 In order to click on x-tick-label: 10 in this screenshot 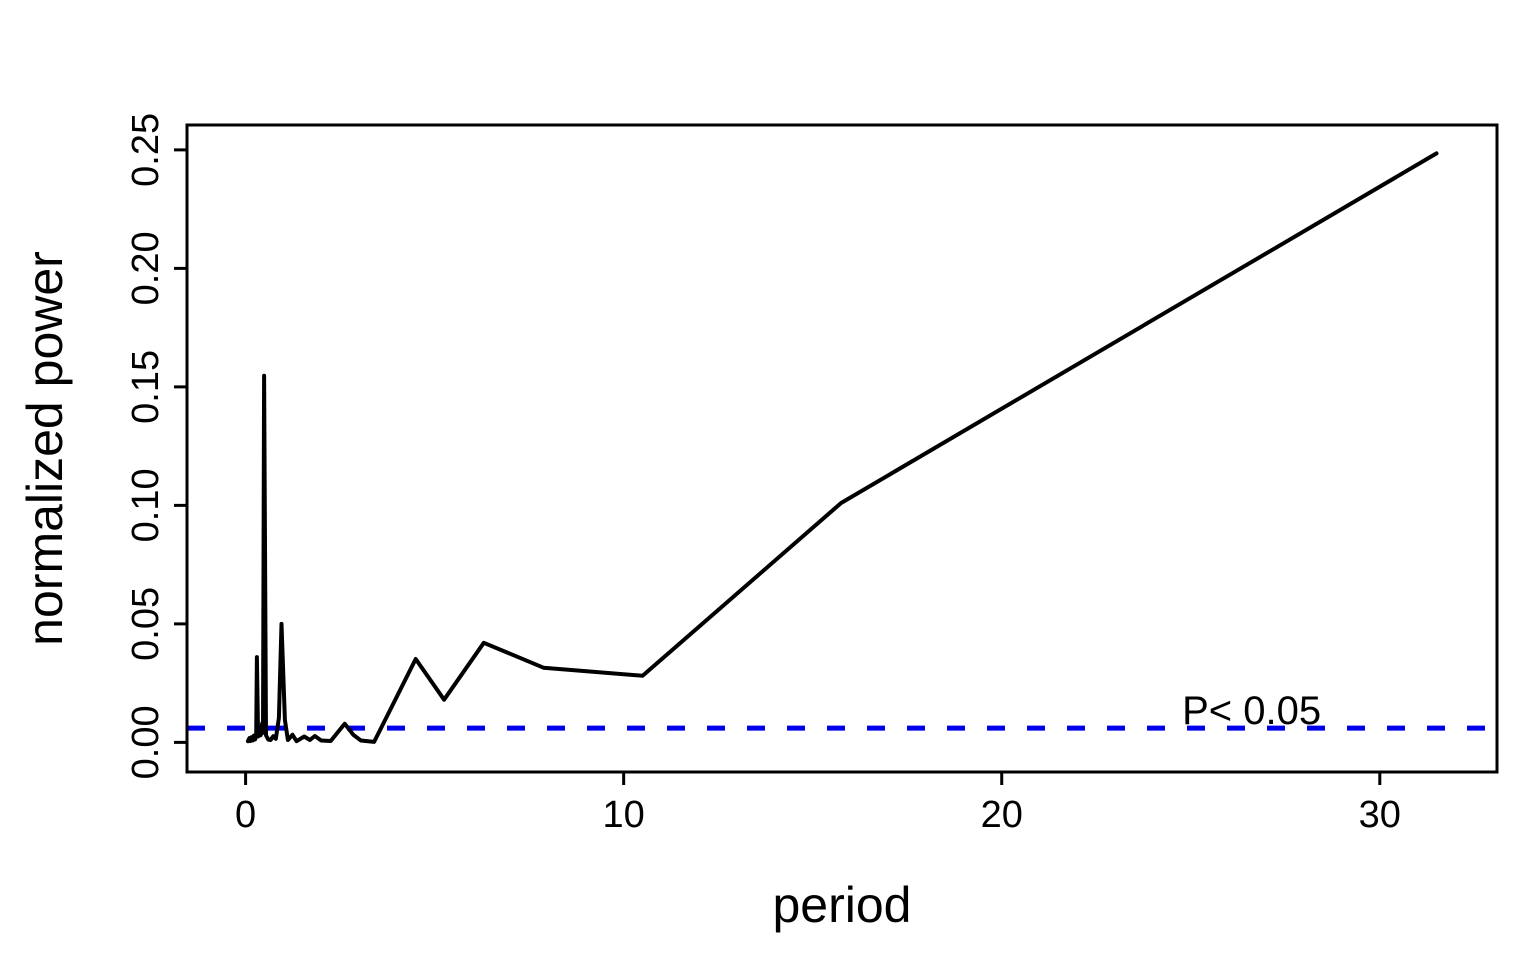, I will do `click(624, 815)`.